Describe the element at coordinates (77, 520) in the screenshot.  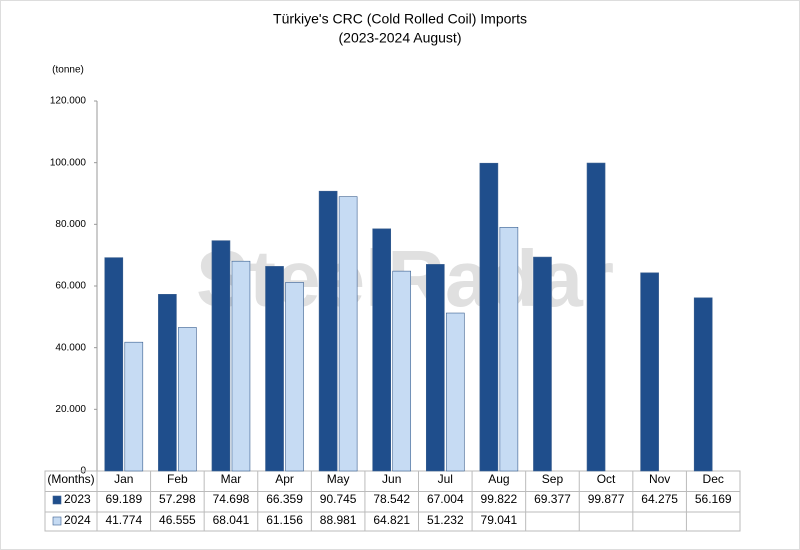
I see `legend-label: 2024` at that location.